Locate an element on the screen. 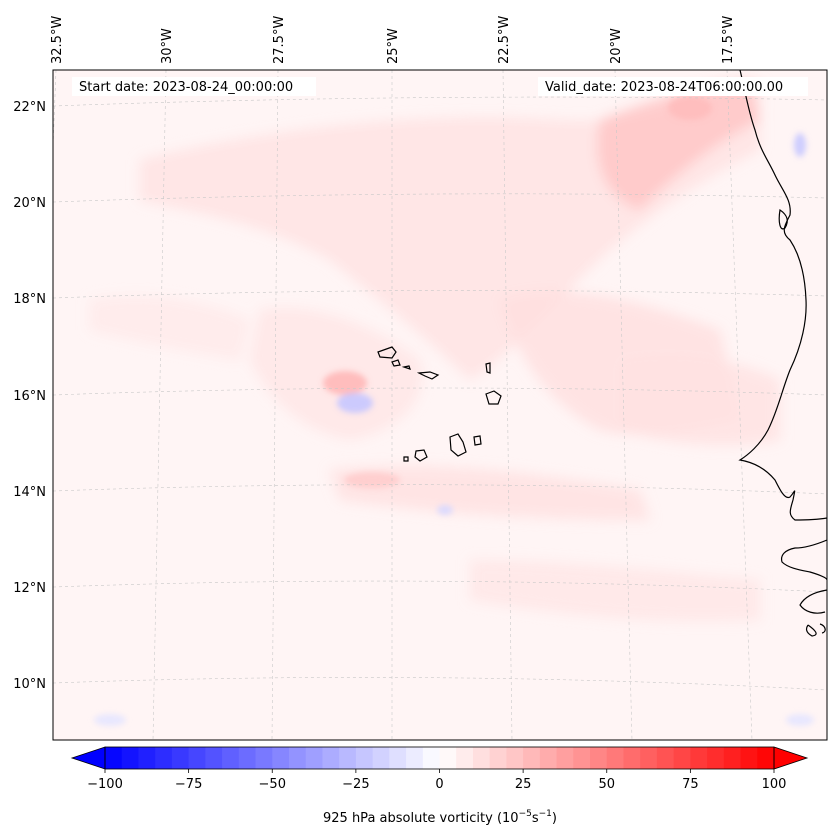 This screenshot has width=837, height=839. latitude-label: 18°N is located at coordinates (29, 299).